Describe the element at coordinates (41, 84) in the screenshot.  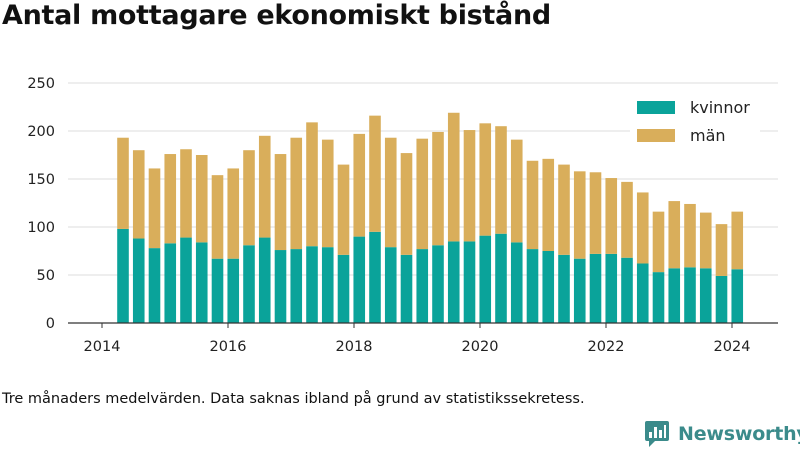
I see `y-tick-label: 250` at that location.